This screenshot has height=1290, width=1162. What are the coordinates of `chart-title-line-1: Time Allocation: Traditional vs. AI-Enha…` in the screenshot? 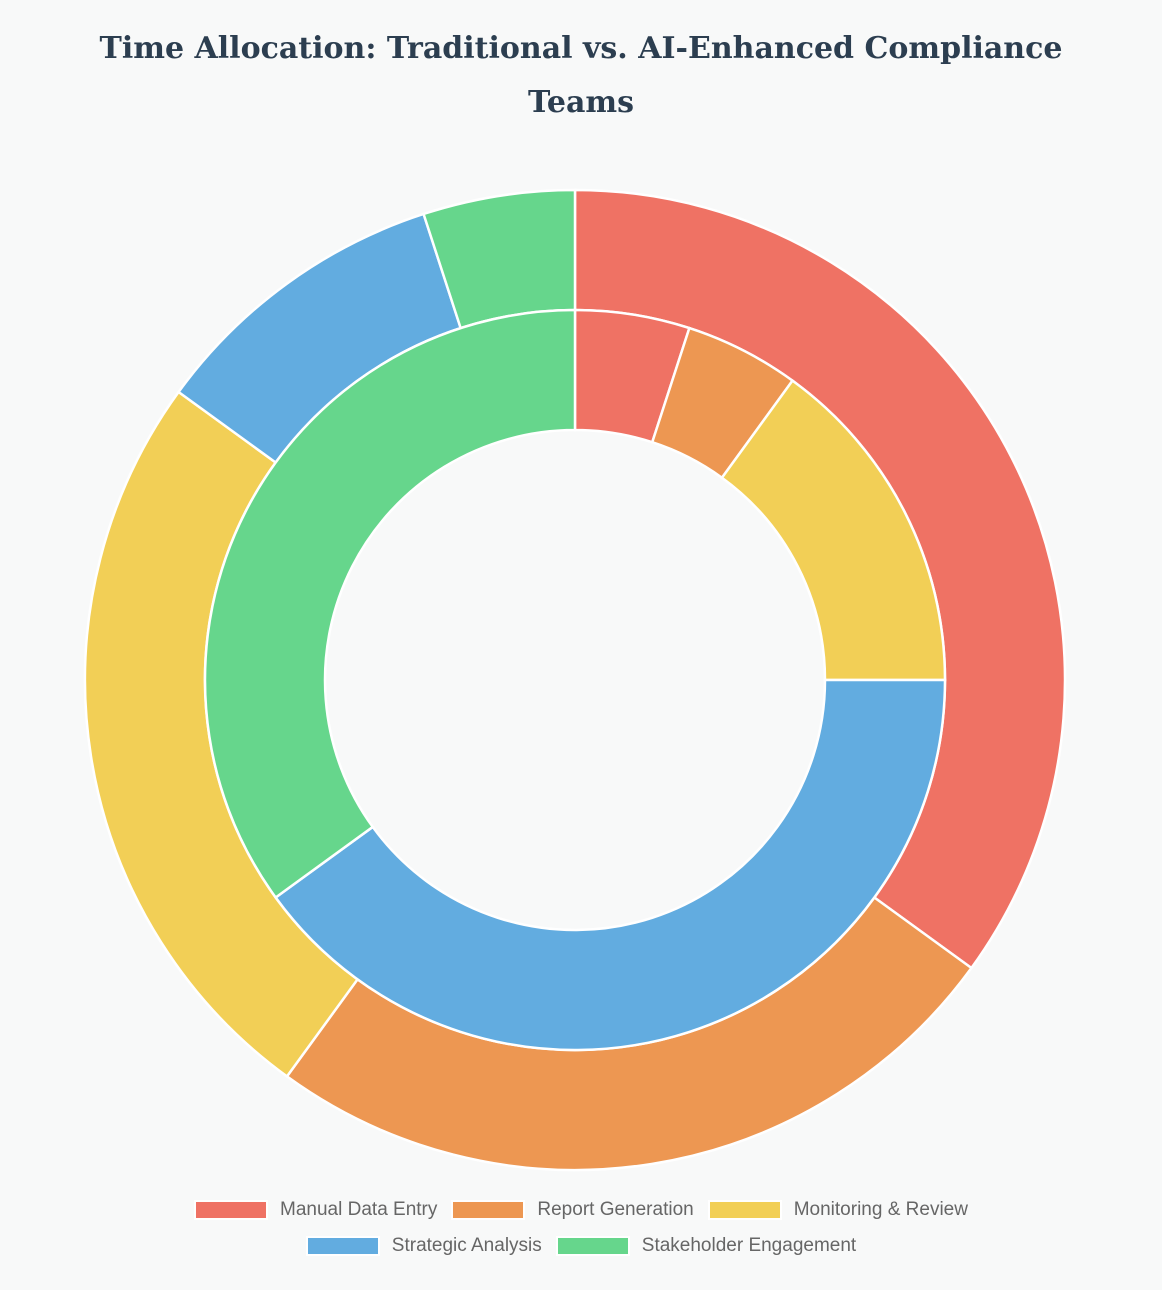 It's located at (581, 48).